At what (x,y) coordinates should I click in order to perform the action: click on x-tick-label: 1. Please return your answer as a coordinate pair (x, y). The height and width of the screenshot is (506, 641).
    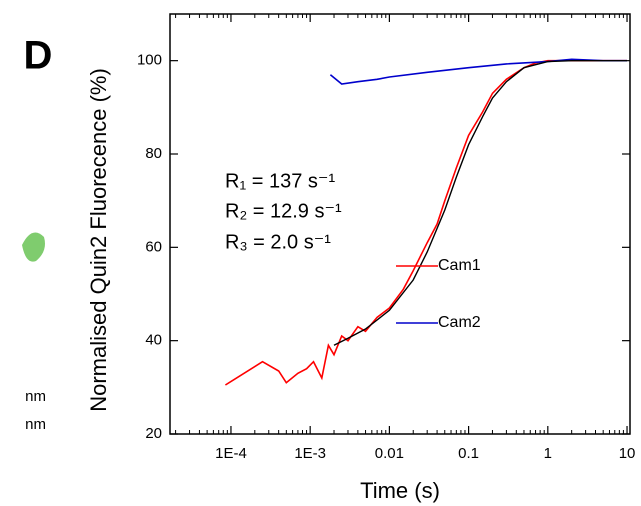
    Looking at the image, I should click on (548, 453).